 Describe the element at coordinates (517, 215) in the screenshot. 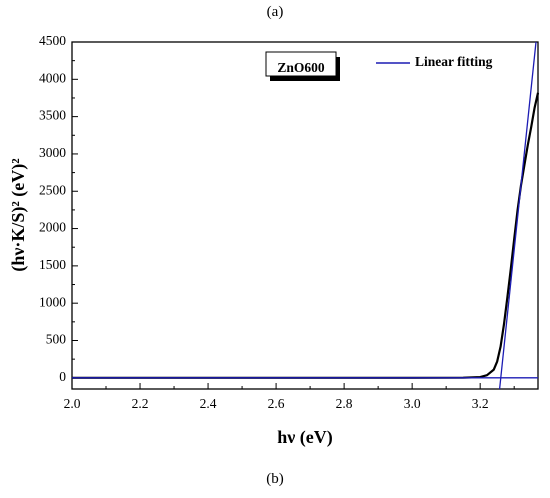

I see `linear-fit-line` at that location.